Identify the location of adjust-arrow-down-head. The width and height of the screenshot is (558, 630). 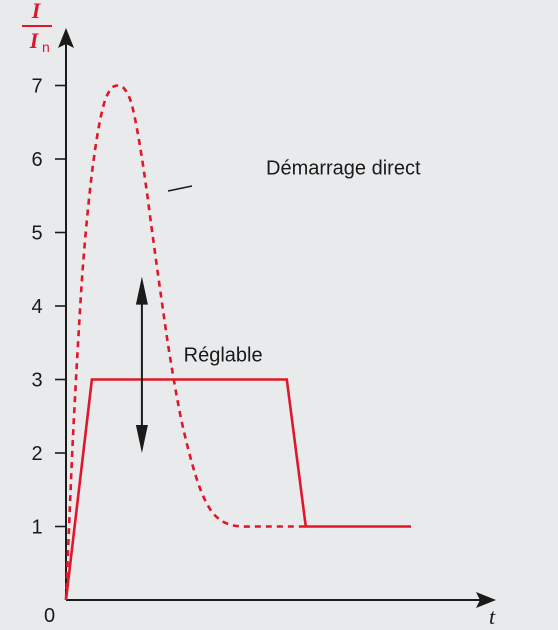
(141, 439).